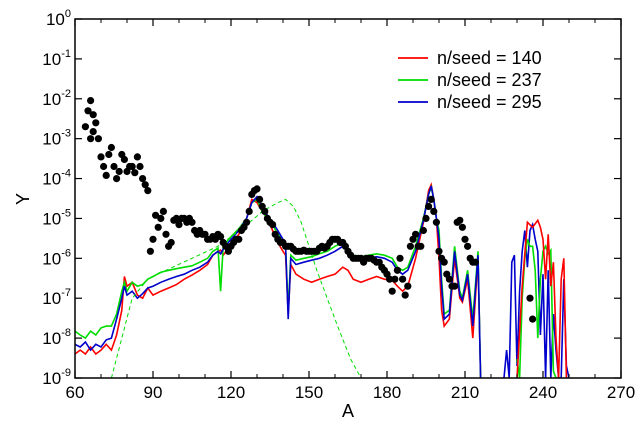 The height and width of the screenshot is (424, 639). Describe the element at coordinates (56, 138) in the screenshot. I see `y-tick-label: 10⁻³` at that location.